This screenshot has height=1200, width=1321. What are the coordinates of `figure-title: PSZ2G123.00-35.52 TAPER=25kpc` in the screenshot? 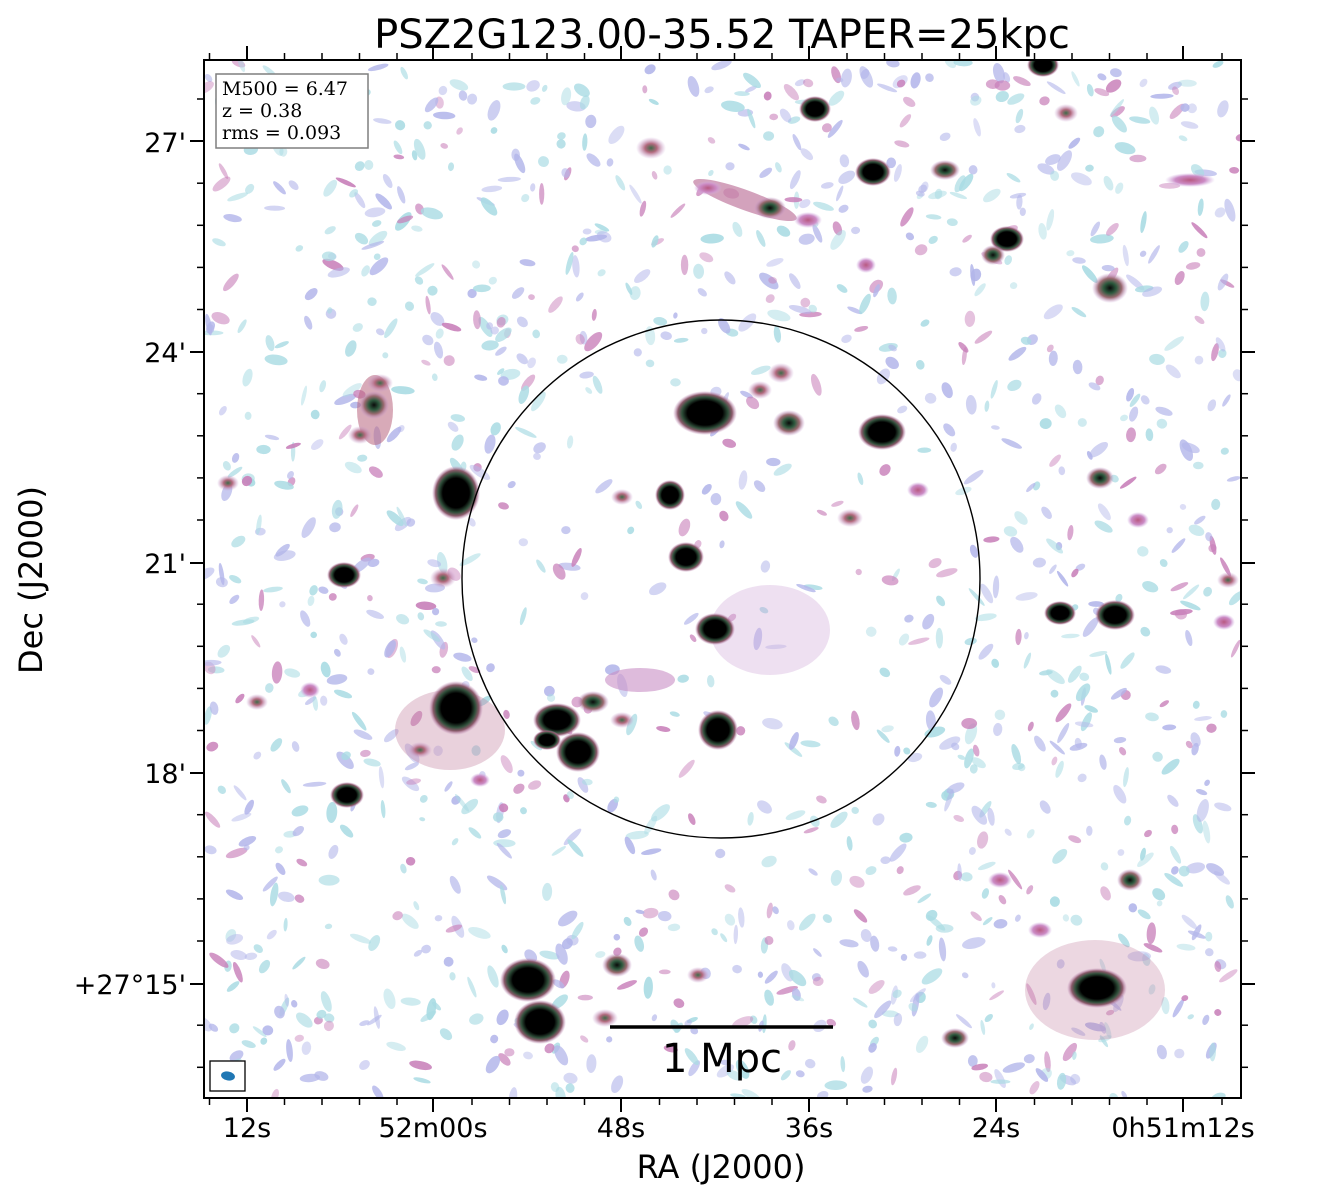 It's located at (722, 35).